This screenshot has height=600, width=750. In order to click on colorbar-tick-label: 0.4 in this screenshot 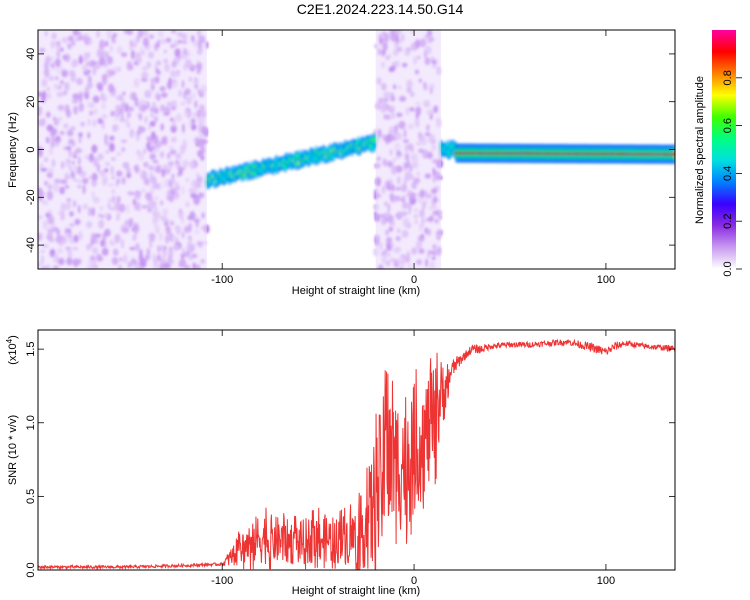, I will do `click(728, 173)`.